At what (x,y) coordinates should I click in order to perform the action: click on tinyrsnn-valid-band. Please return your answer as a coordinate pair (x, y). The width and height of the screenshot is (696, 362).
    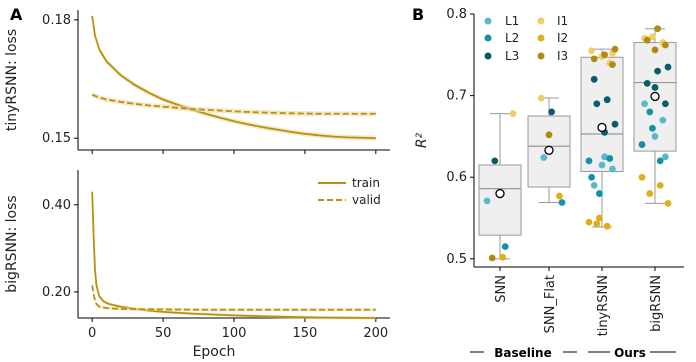
    Looking at the image, I should click on (234, 104).